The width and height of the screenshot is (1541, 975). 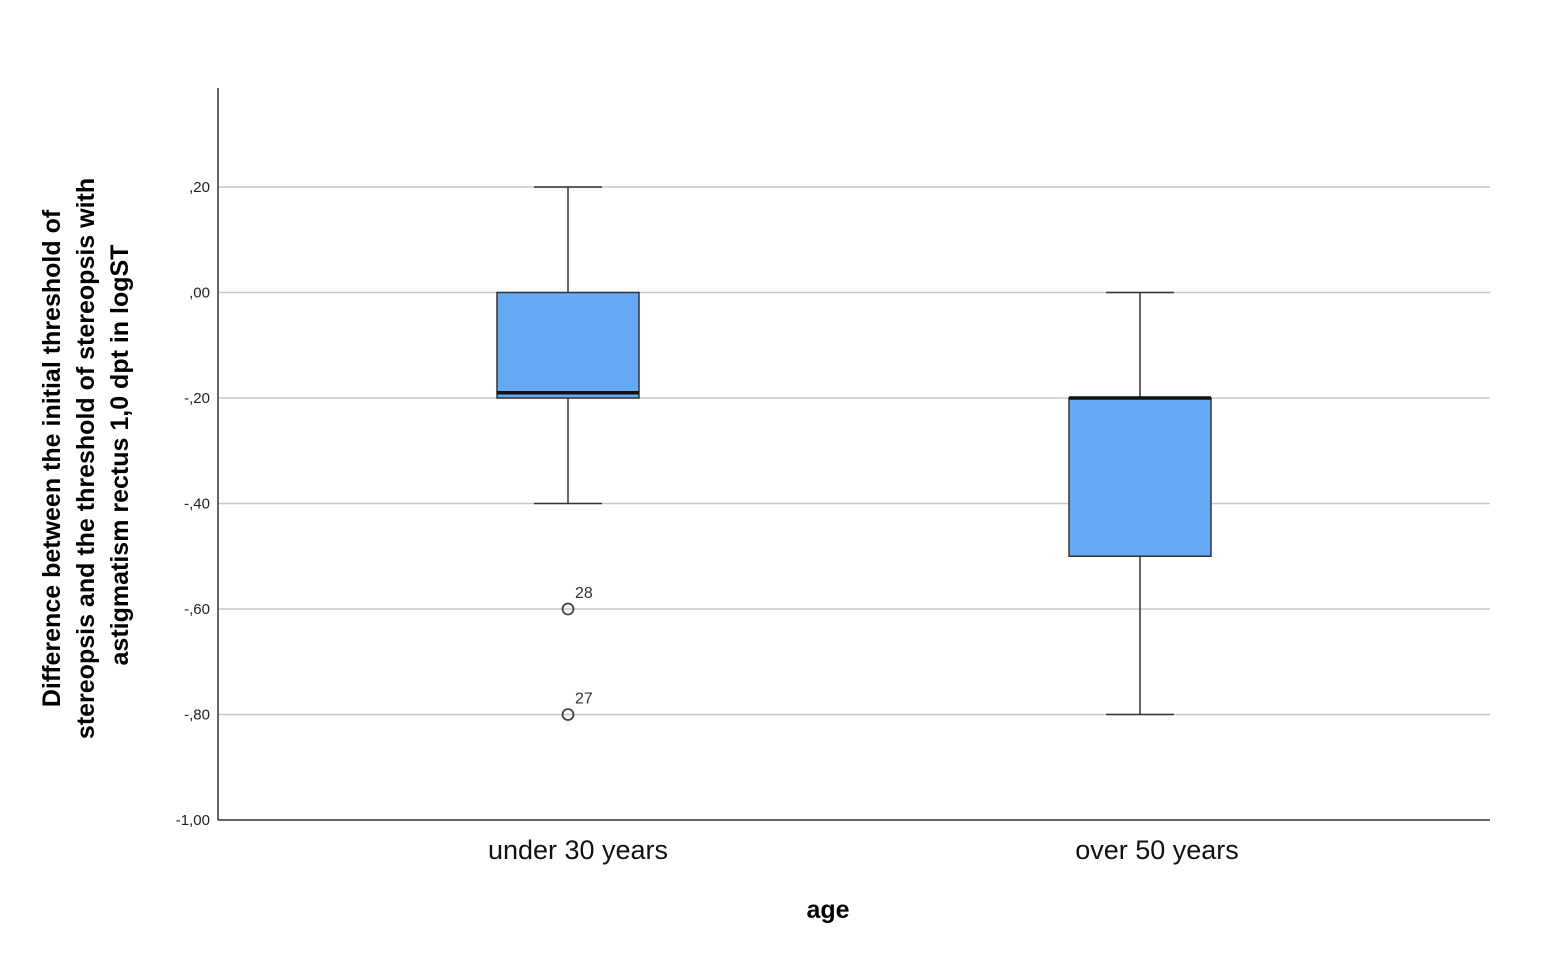 I want to click on y-tick-label: ,20, so click(x=199, y=187).